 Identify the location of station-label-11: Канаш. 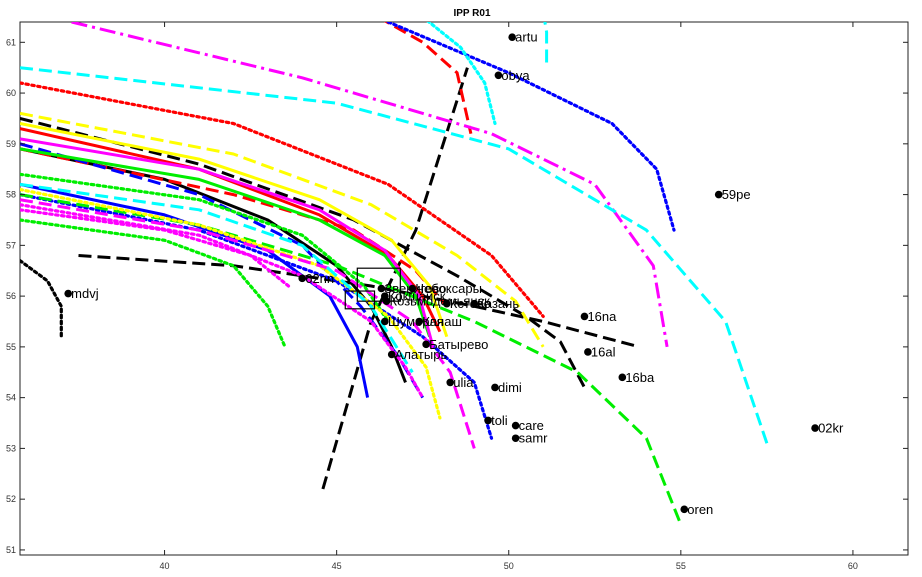
(442, 321).